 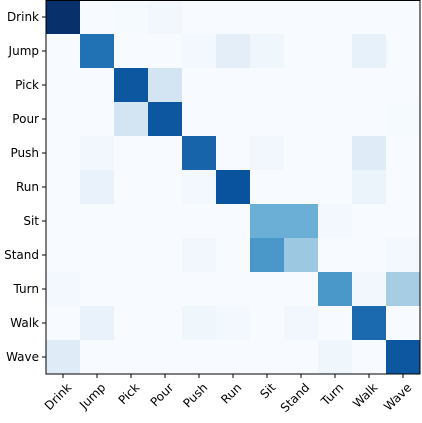 What do you see at coordinates (97, 51) in the screenshot?
I see `heatmap-cell-jump-jump` at bounding box center [97, 51].